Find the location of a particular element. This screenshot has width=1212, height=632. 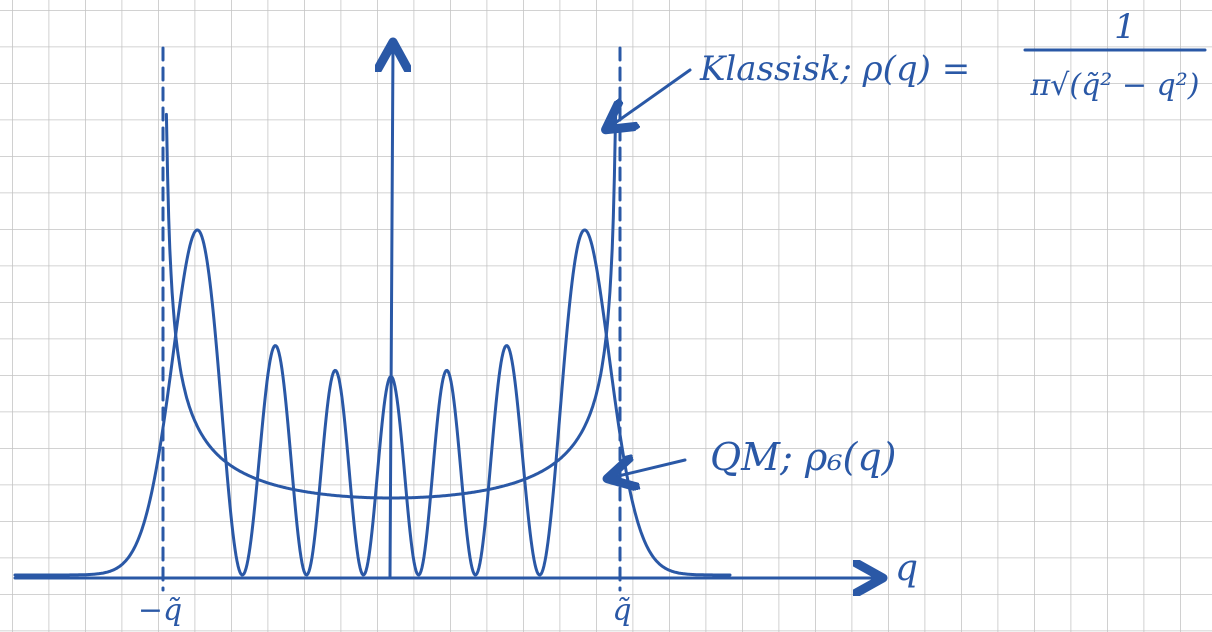

y-axis is located at coordinates (391, 312).